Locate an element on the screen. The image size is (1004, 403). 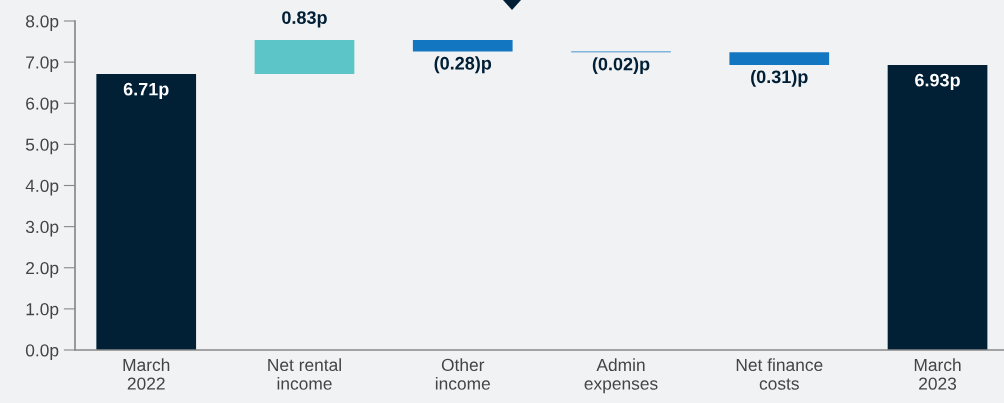
data-label: (0.28)p is located at coordinates (463, 65).